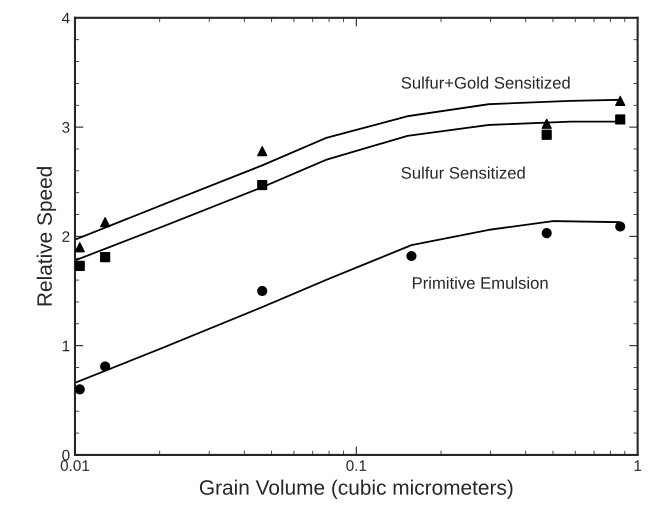  I want to click on y-axis-title: Relative Speed, so click(46, 236).